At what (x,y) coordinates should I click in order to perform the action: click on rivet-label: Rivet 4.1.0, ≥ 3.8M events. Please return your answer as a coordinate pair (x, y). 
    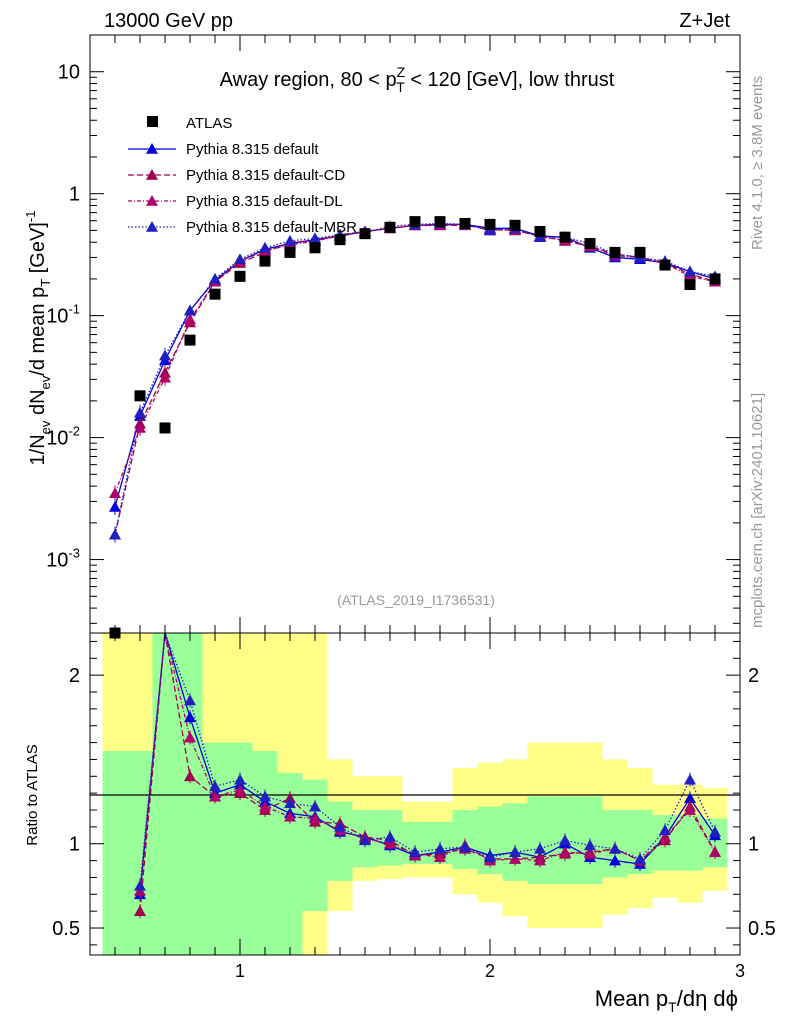
    Looking at the image, I should click on (757, 163).